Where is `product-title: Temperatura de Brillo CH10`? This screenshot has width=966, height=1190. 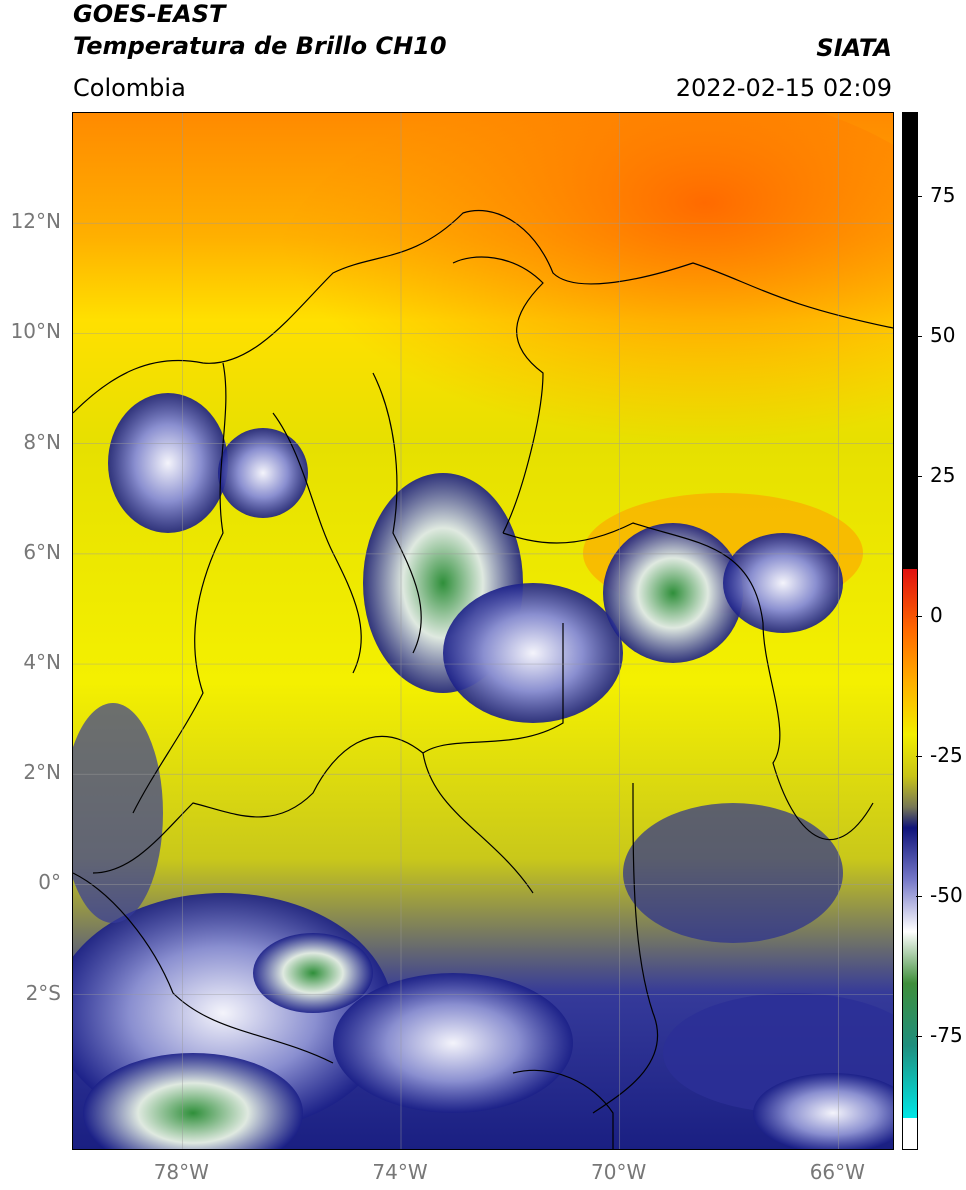
product-title: Temperatura de Brillo CH10 is located at coordinates (260, 46).